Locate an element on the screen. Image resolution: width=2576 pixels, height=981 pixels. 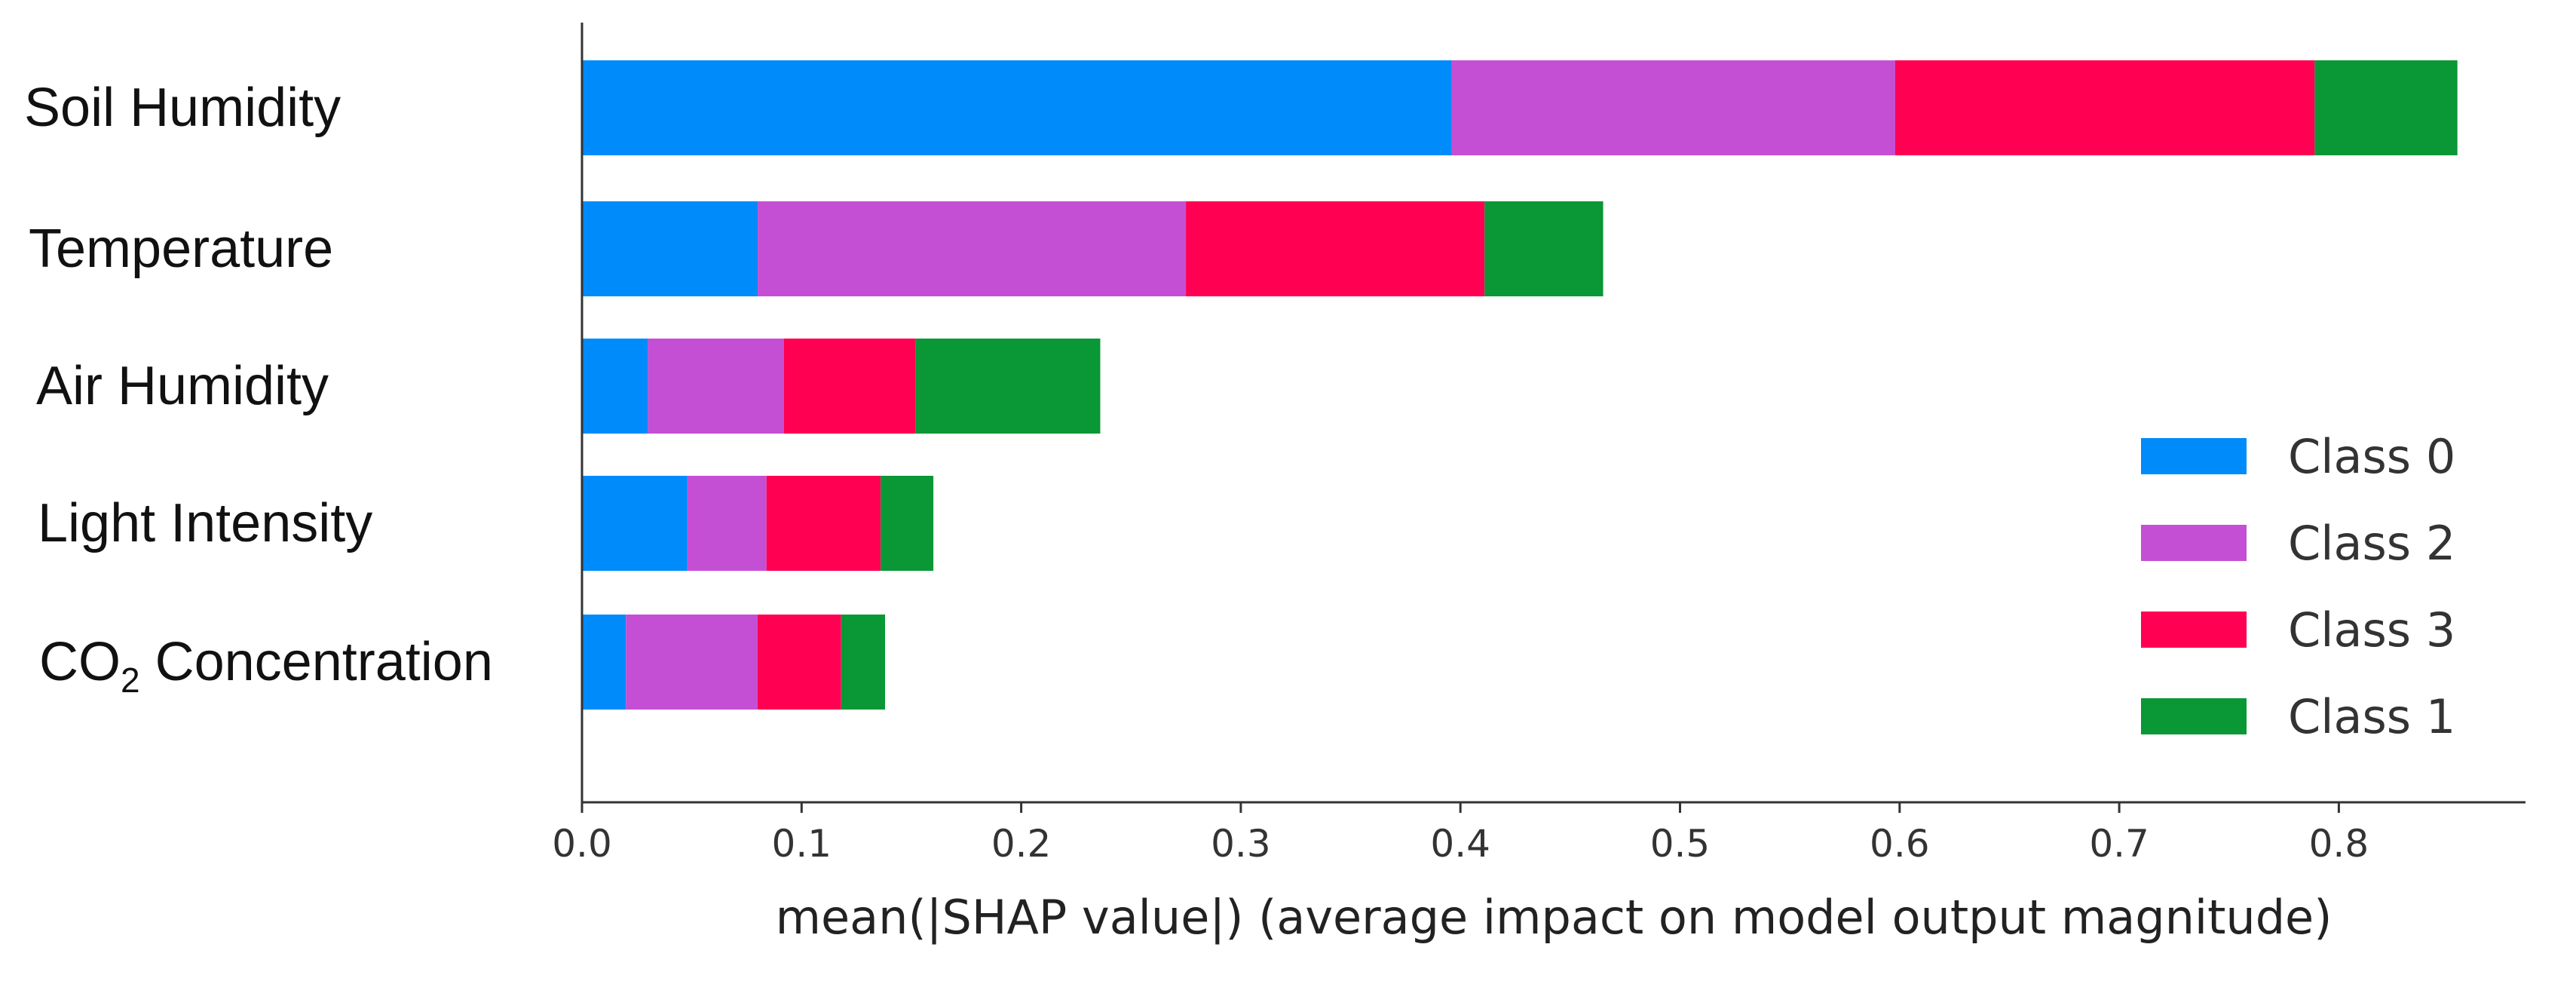
x-tick-label: 0.0 is located at coordinates (582, 844).